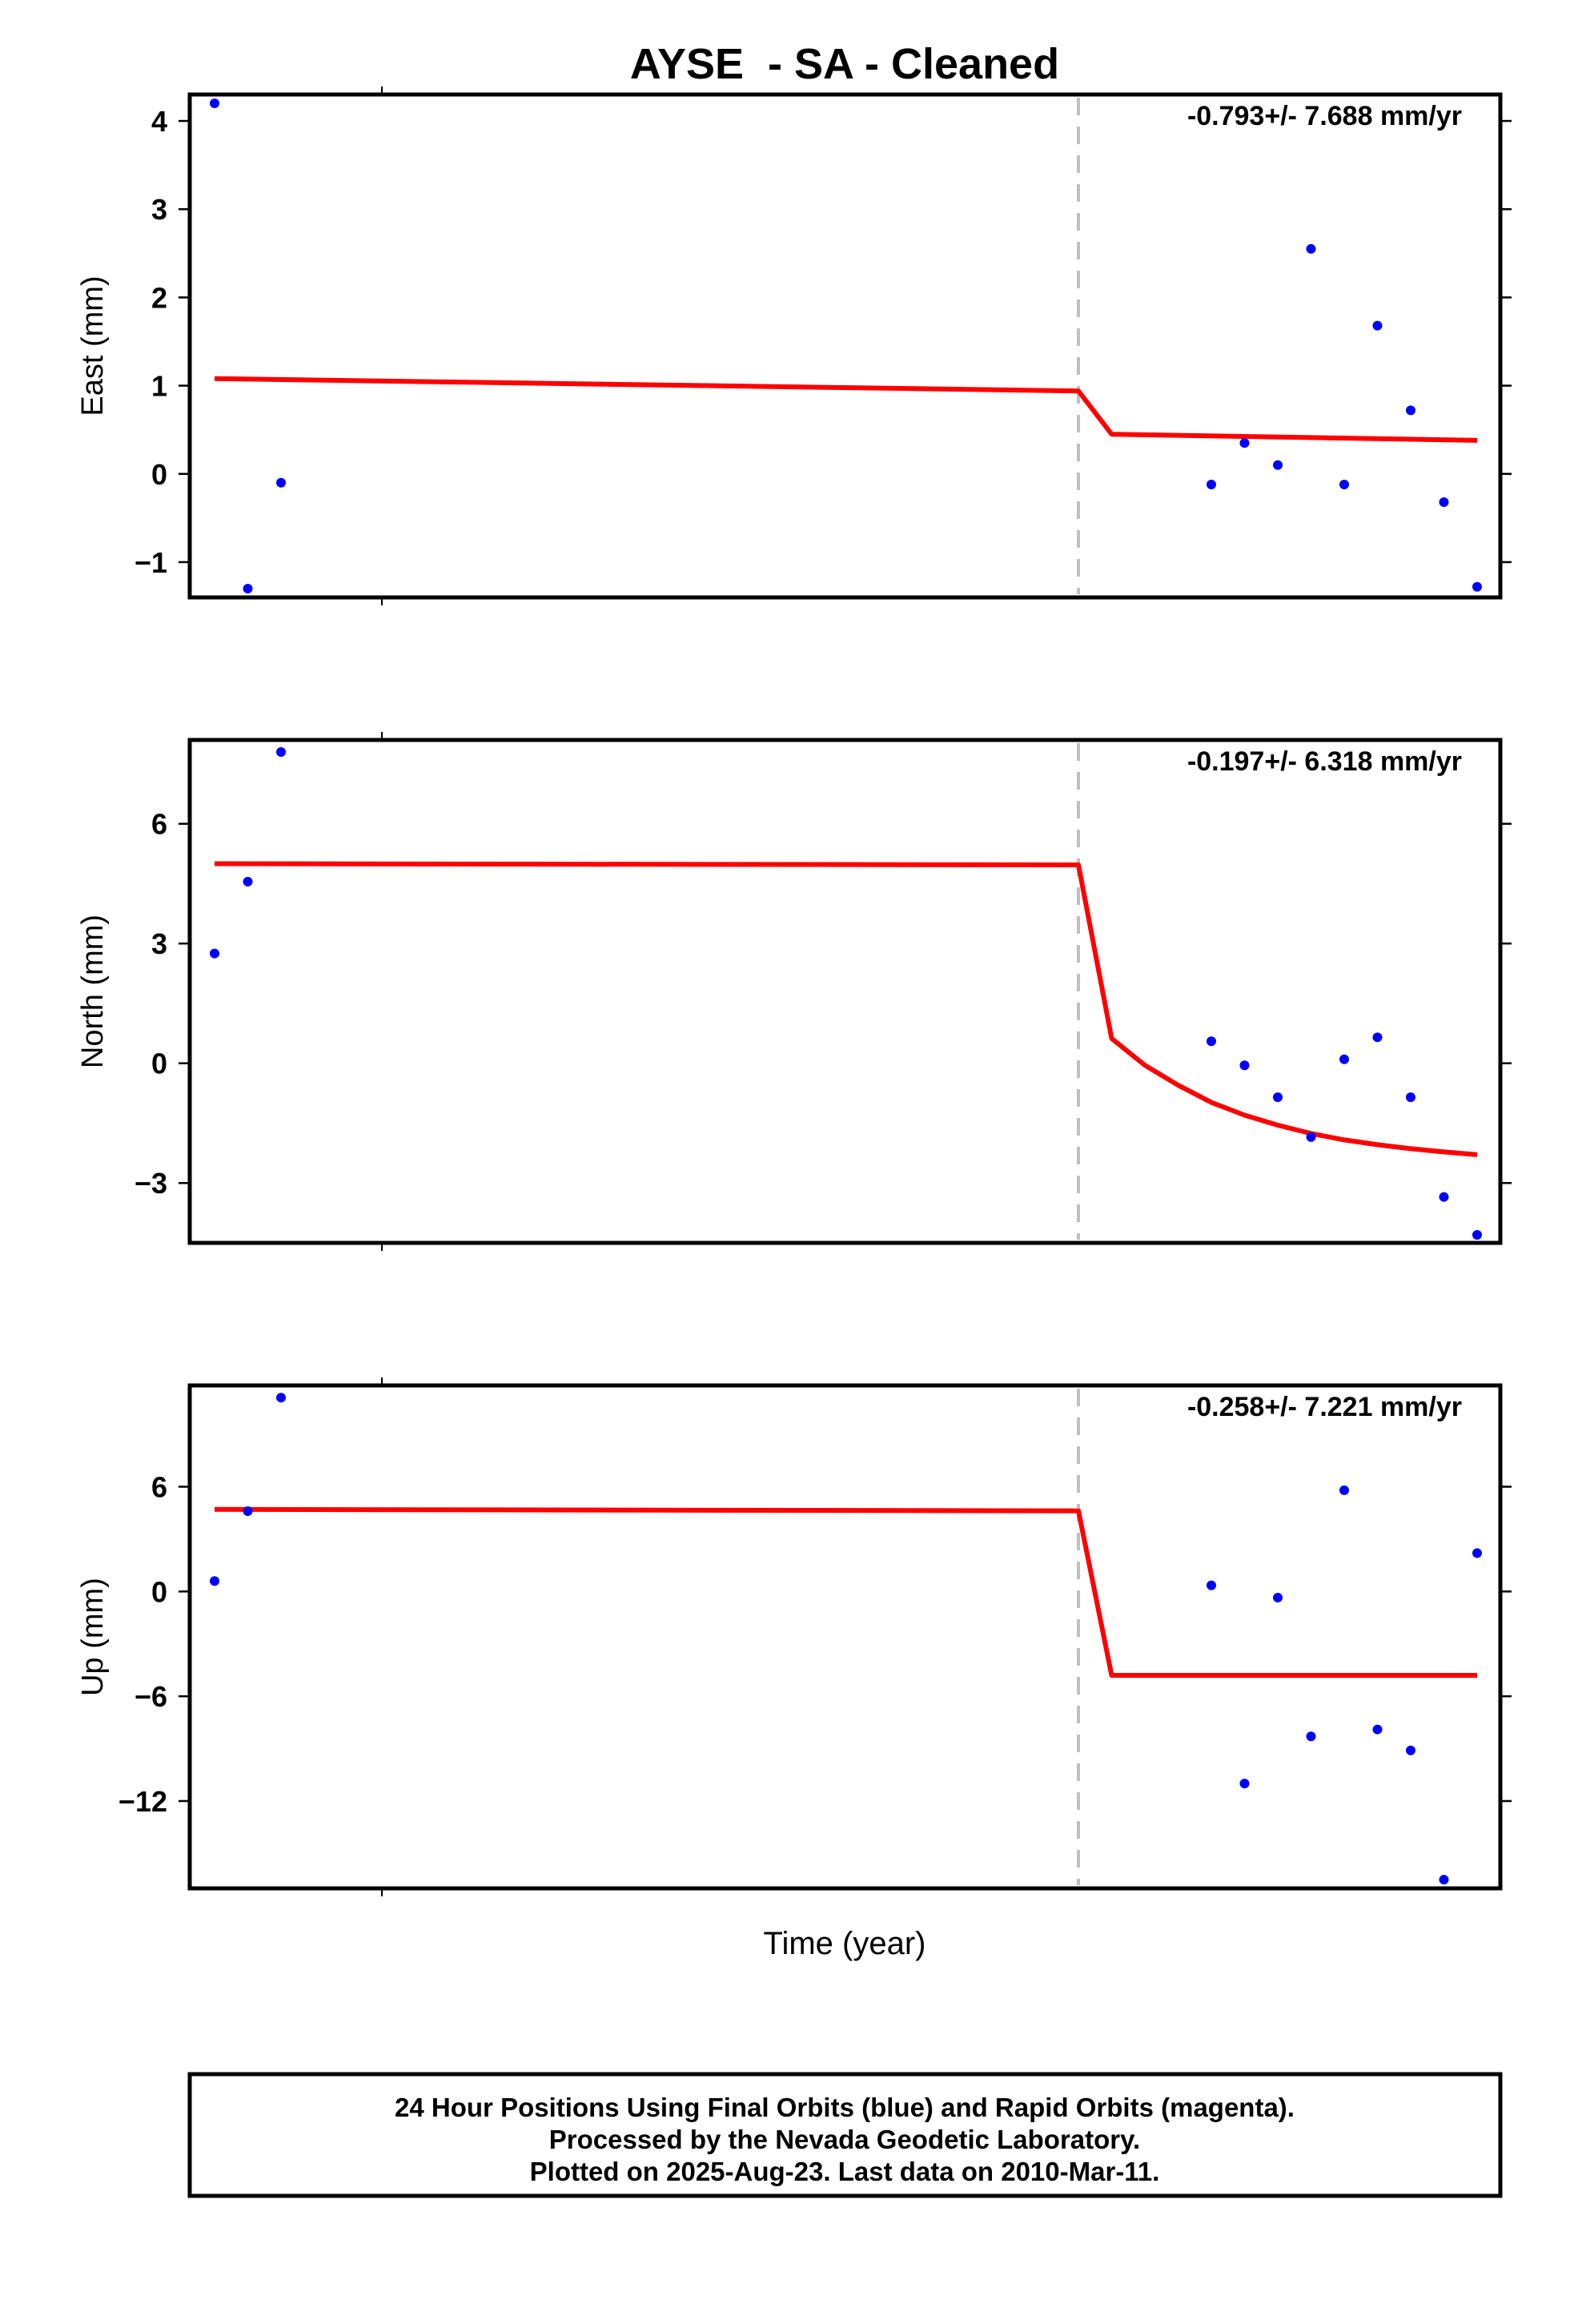  I want to click on y-tick-label: −3, so click(151, 1183).